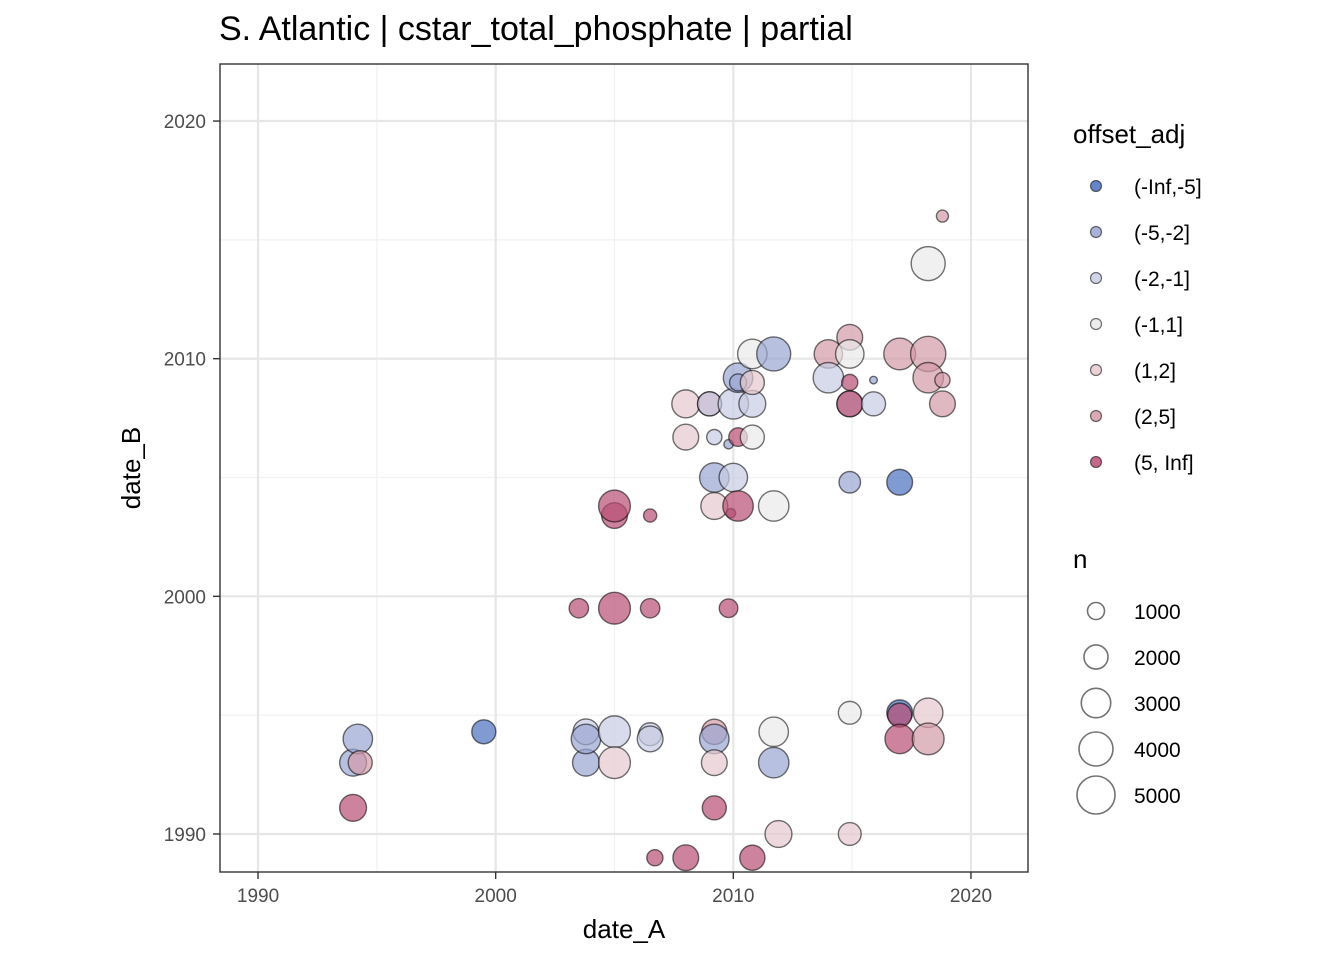 Image resolution: width=1344 pixels, height=960 pixels. Describe the element at coordinates (971, 896) in the screenshot. I see `x-tick-label: 2020` at that location.